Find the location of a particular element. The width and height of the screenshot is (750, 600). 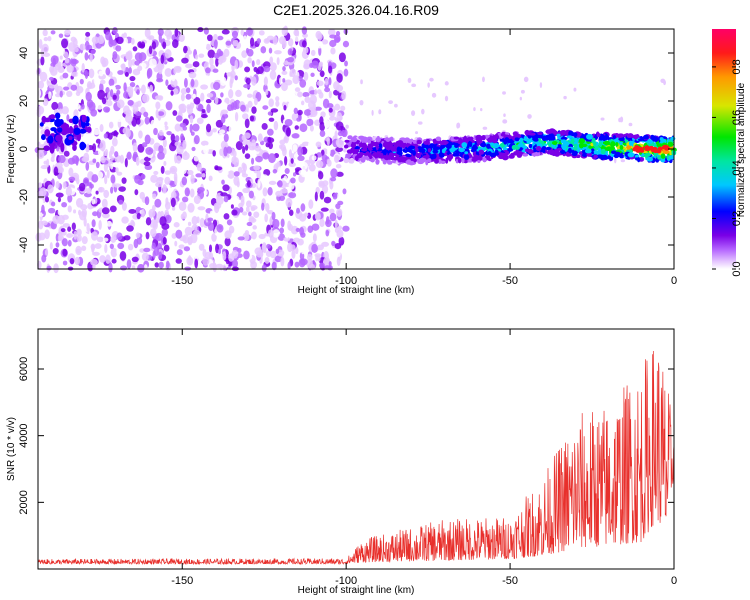

y-tick-label: 4000 is located at coordinates (24, 435).